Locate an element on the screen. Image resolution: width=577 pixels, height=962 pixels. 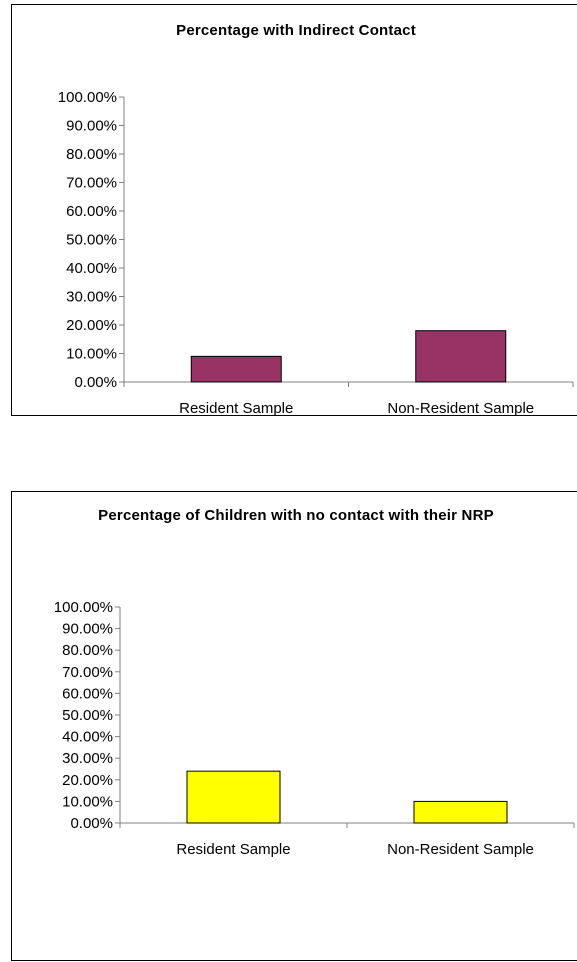
chart-title: Percentage with Indirect Contact is located at coordinates (296, 30).